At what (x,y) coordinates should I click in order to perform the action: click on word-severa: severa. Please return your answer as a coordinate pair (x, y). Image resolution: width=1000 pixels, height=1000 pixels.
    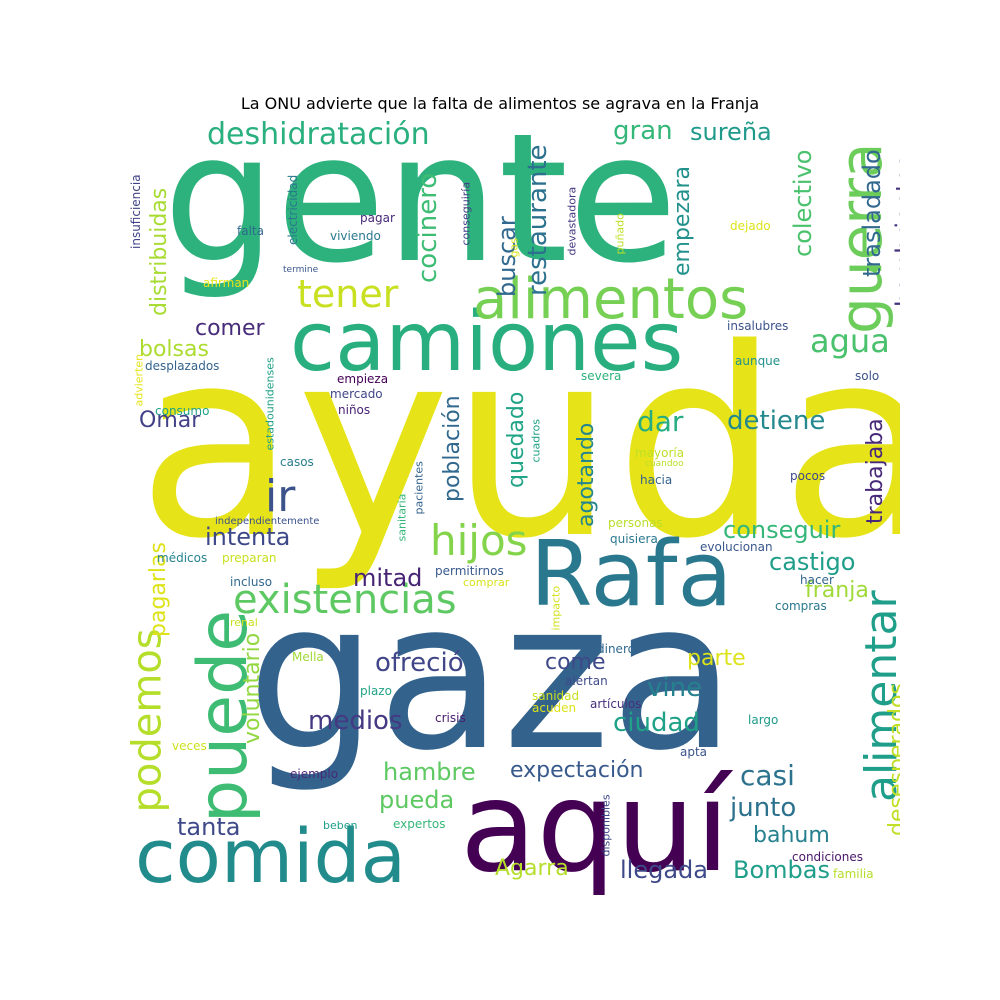
    Looking at the image, I should click on (601, 376).